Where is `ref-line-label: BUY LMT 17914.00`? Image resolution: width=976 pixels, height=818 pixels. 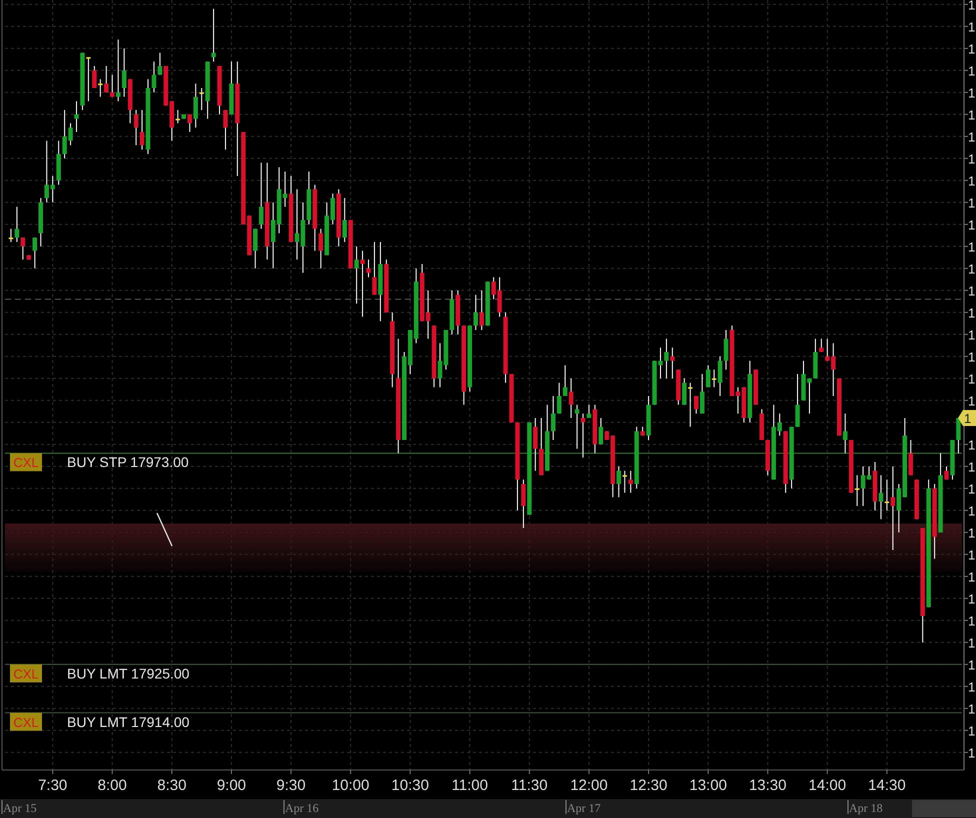 ref-line-label: BUY LMT 17914.00 is located at coordinates (128, 722).